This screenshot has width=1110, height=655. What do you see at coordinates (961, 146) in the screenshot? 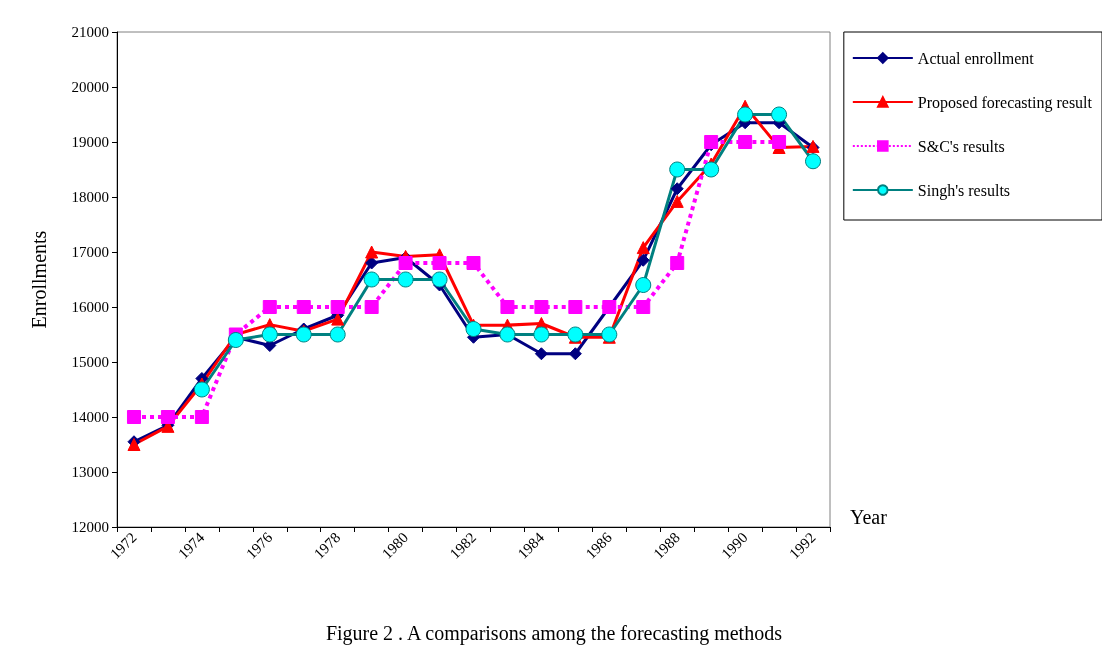
I see `legend-label: S&C's results` at bounding box center [961, 146].